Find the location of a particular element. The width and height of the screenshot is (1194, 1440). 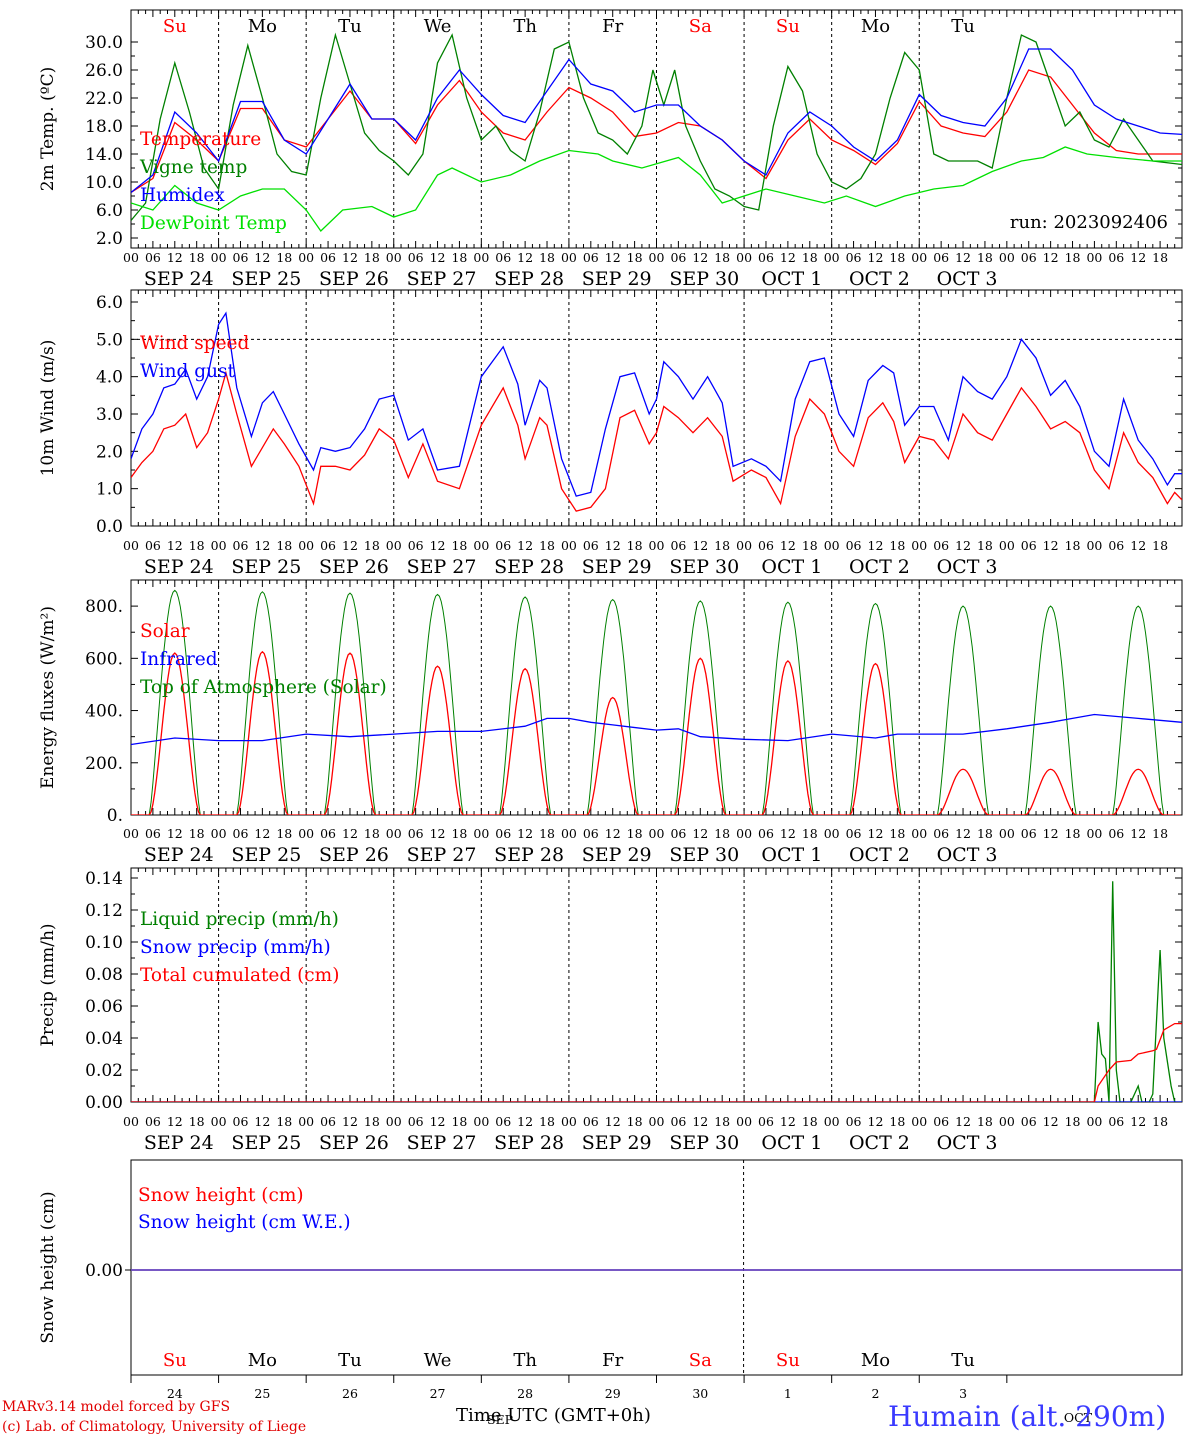

weekday-label: Tu is located at coordinates (963, 1360).